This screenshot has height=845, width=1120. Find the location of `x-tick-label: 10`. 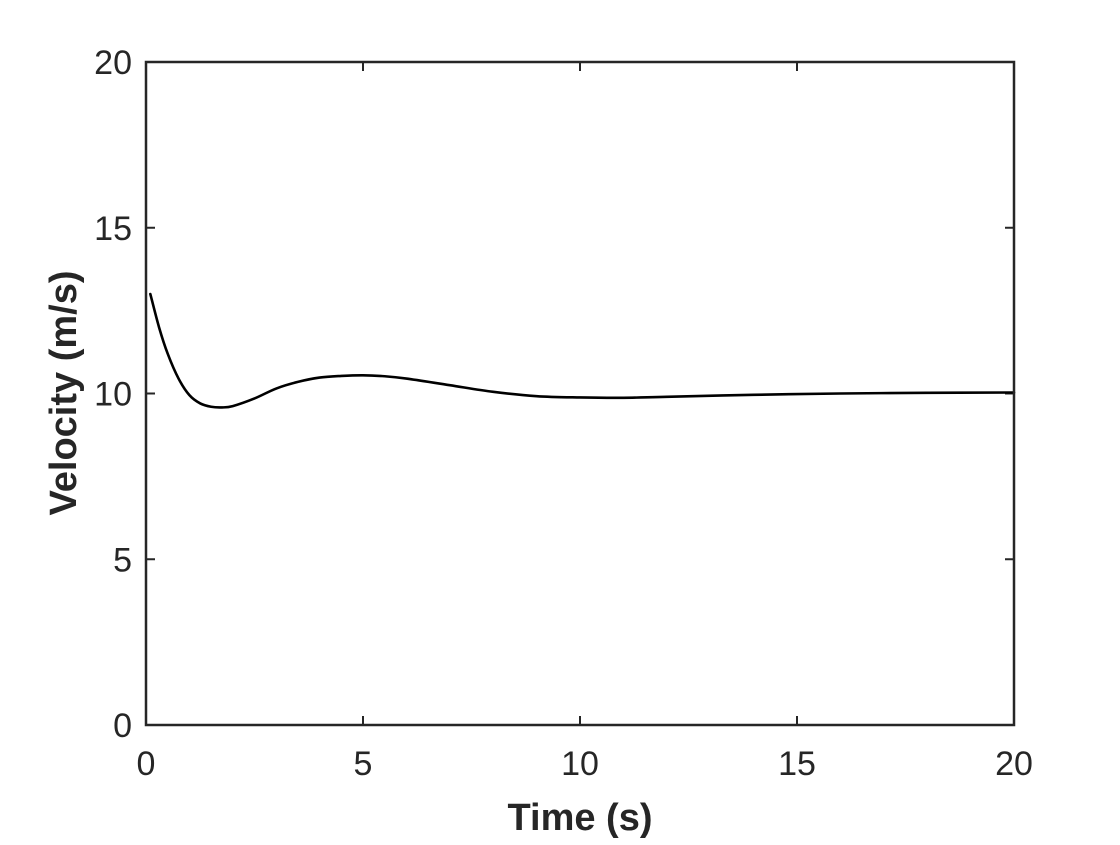

x-tick-label: 10 is located at coordinates (580, 764).